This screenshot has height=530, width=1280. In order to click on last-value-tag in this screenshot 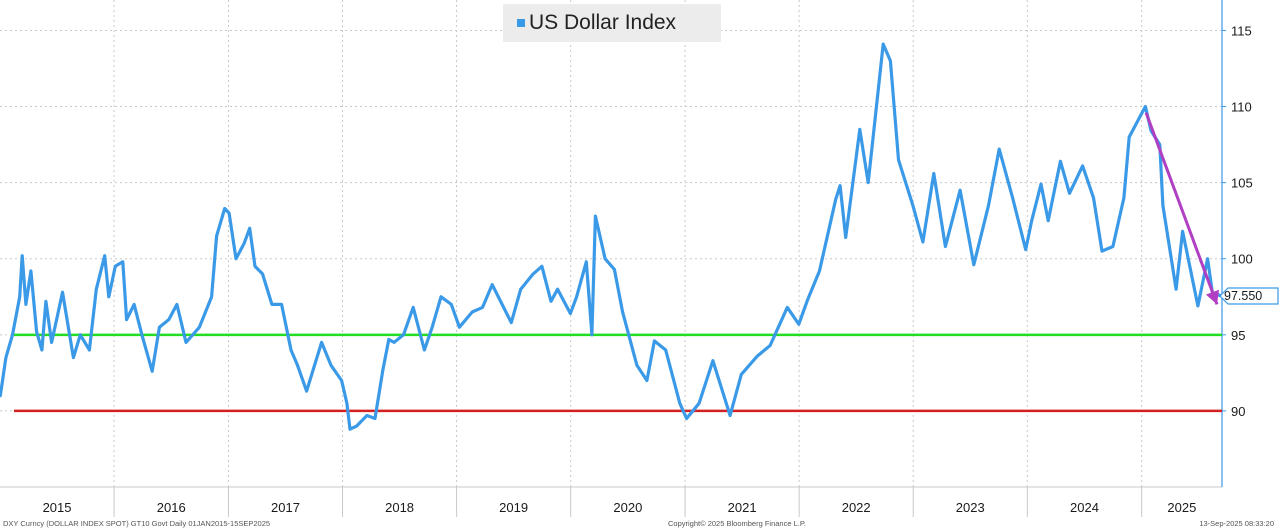, I will do `click(1249, 296)`.